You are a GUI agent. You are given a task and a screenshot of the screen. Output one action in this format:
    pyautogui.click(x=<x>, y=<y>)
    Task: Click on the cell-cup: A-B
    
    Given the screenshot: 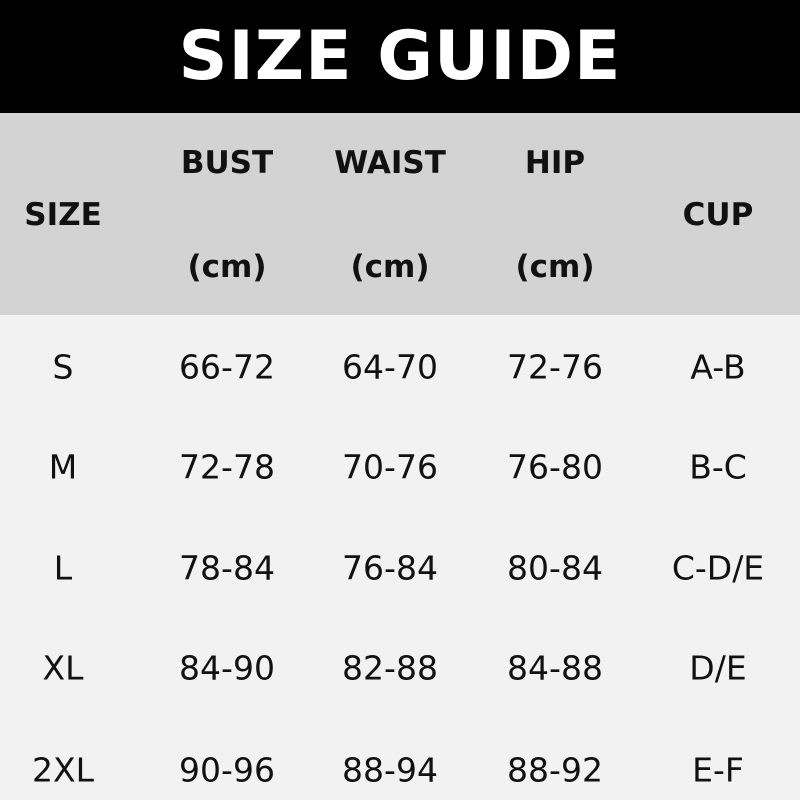 What is the action you would take?
    pyautogui.click(x=718, y=367)
    